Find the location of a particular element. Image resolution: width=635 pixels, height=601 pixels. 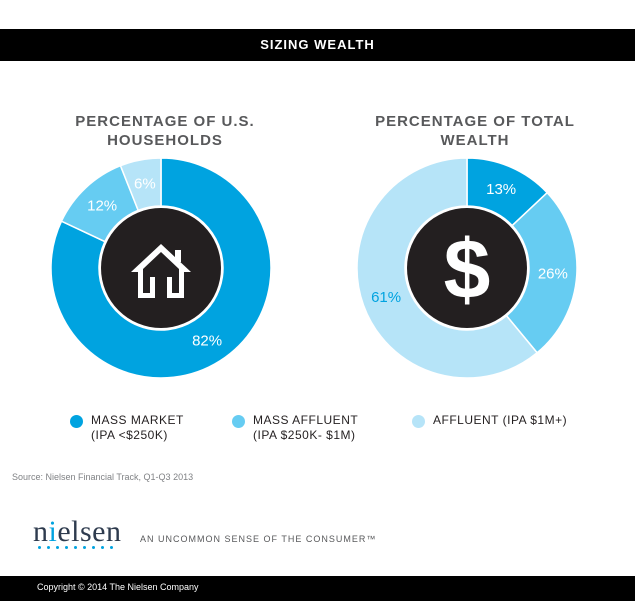

logo-part: n is located at coordinates (41, 531).